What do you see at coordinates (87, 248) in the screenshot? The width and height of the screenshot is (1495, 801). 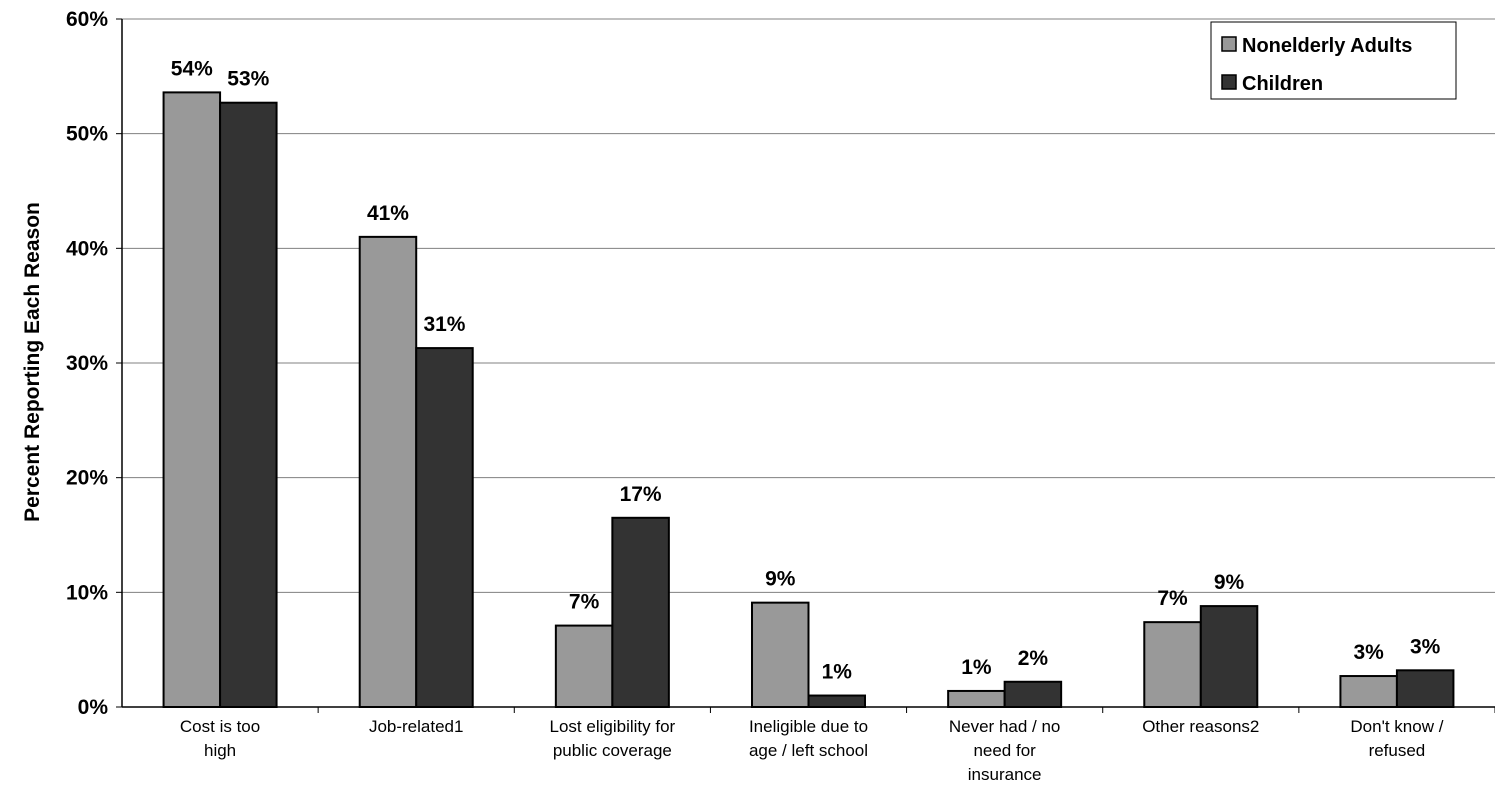 I see `y-tick-label: 40%` at bounding box center [87, 248].